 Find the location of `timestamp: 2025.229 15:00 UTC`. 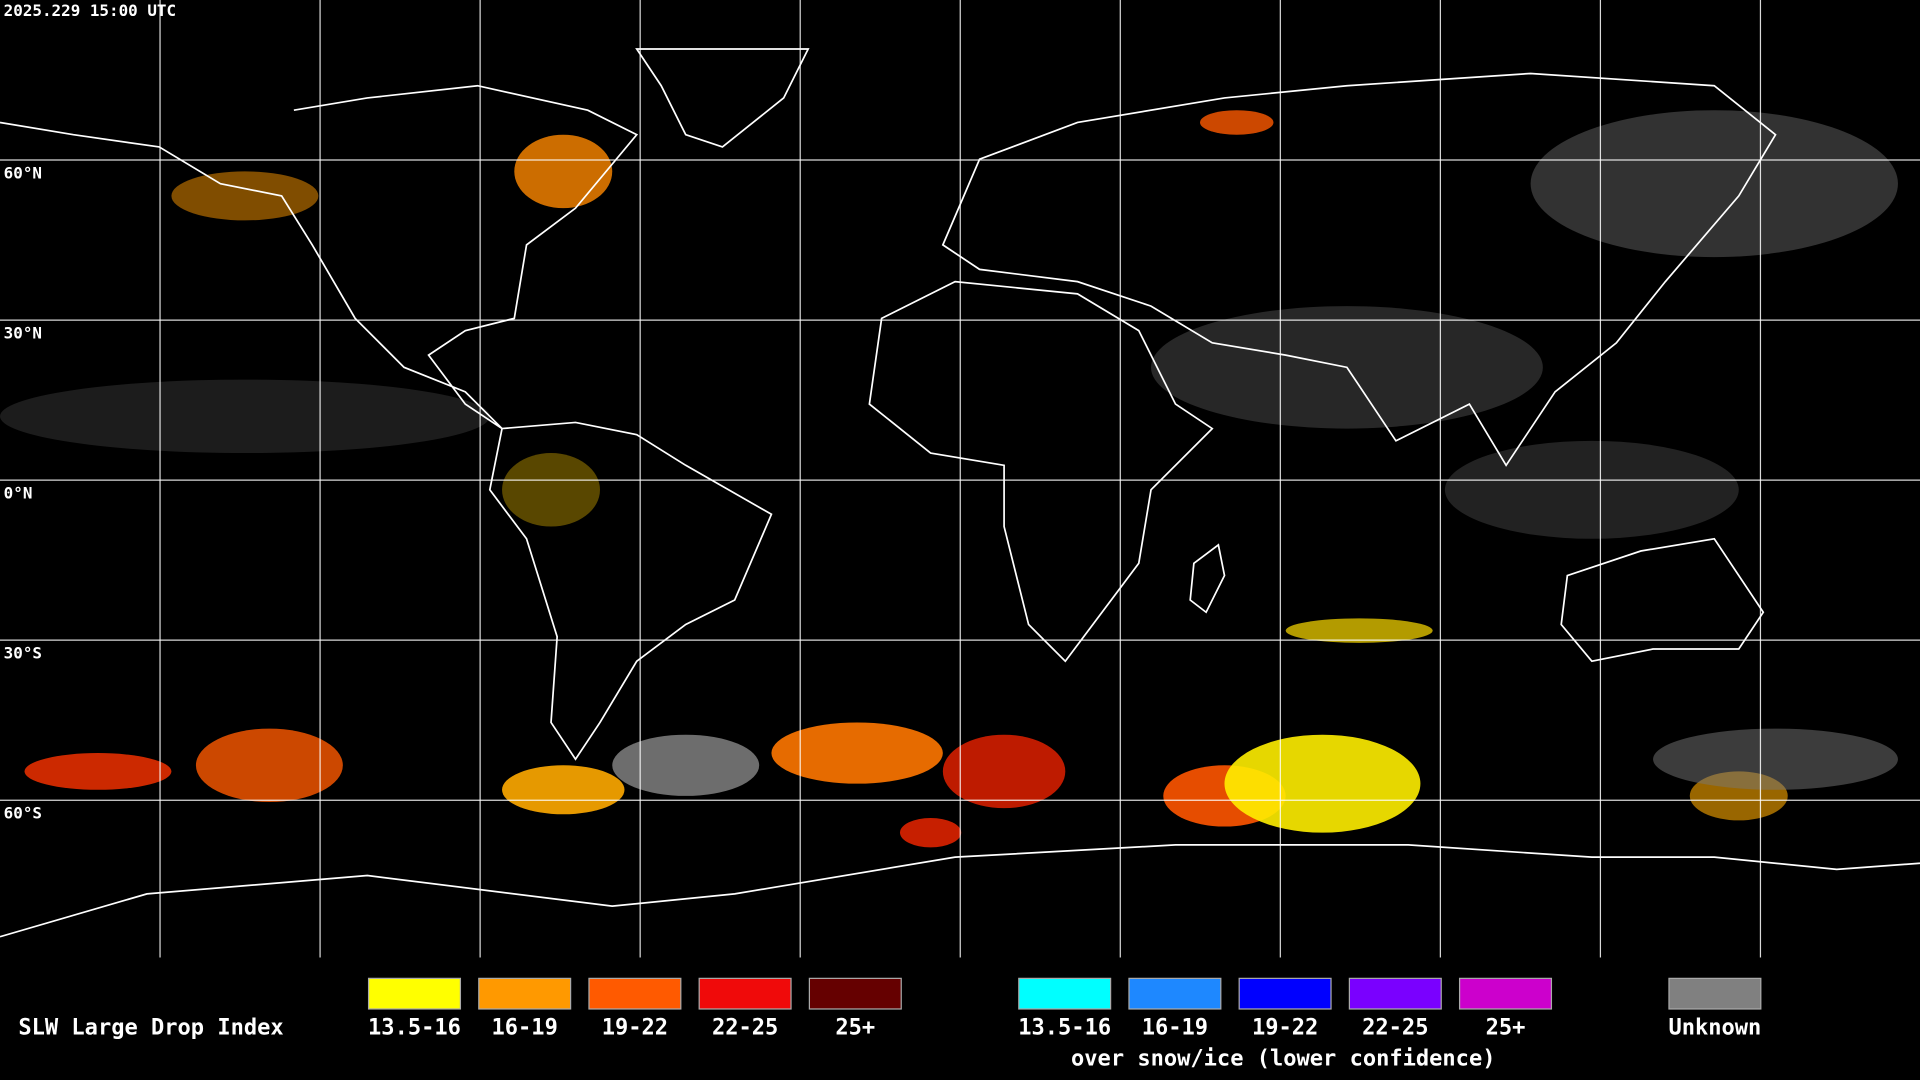

timestamp: 2025.229 15:00 UTC is located at coordinates (90, 10).